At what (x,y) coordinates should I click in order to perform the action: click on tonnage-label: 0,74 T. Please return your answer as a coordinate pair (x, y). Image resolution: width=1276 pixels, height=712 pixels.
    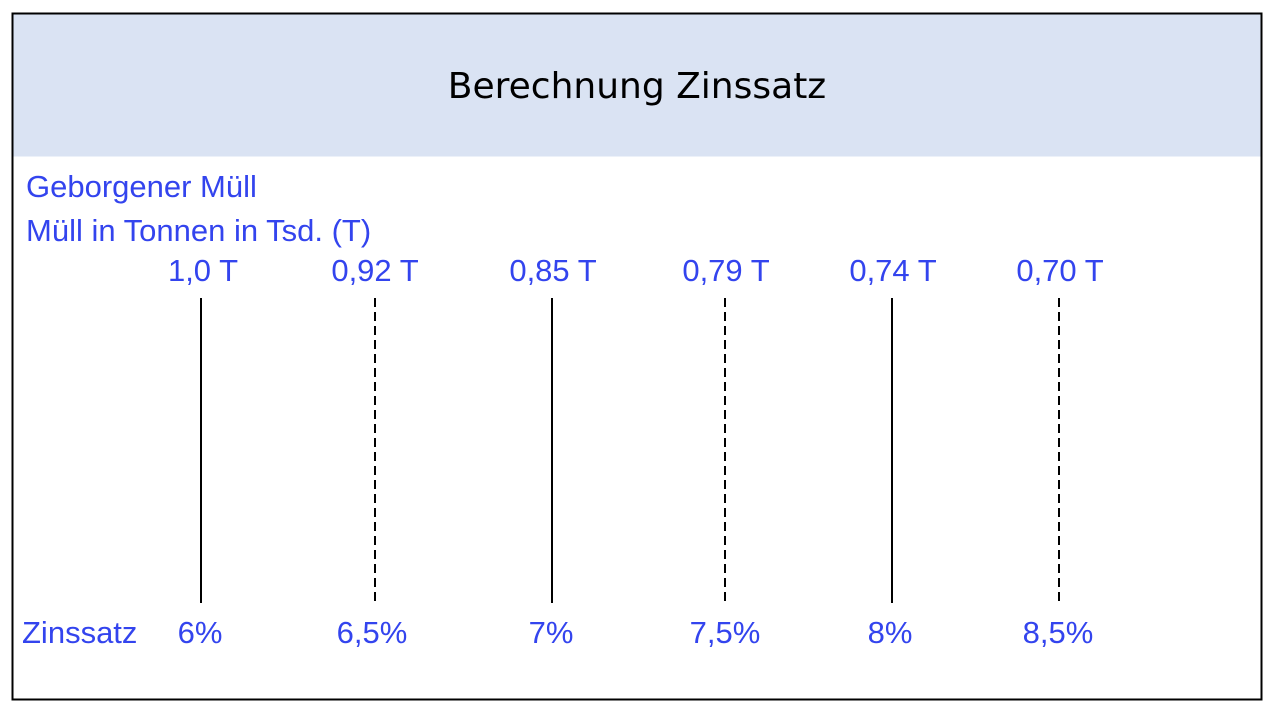
    Looking at the image, I should click on (892, 270).